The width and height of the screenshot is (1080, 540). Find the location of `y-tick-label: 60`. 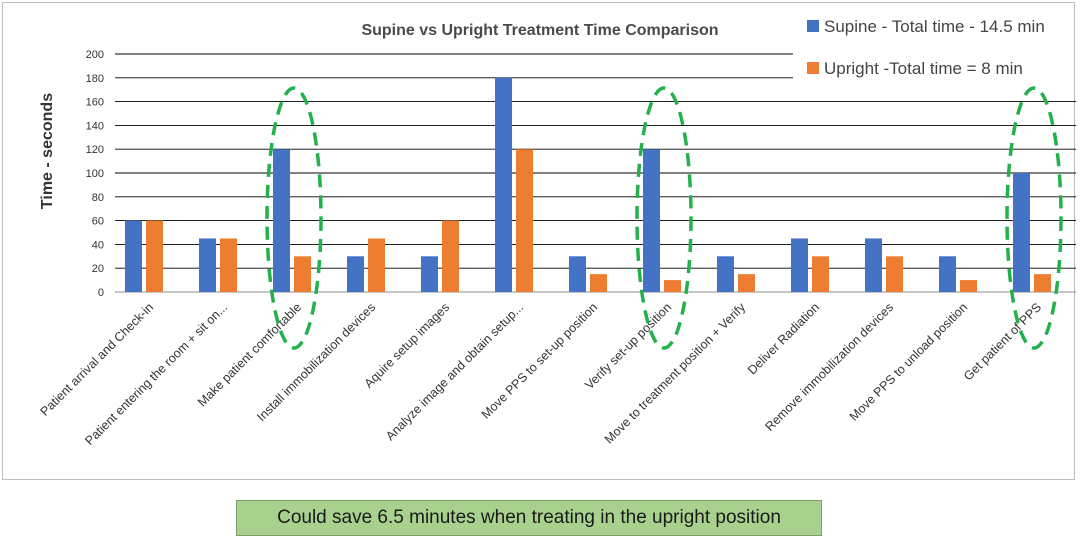

y-tick-label: 60 is located at coordinates (98, 222).